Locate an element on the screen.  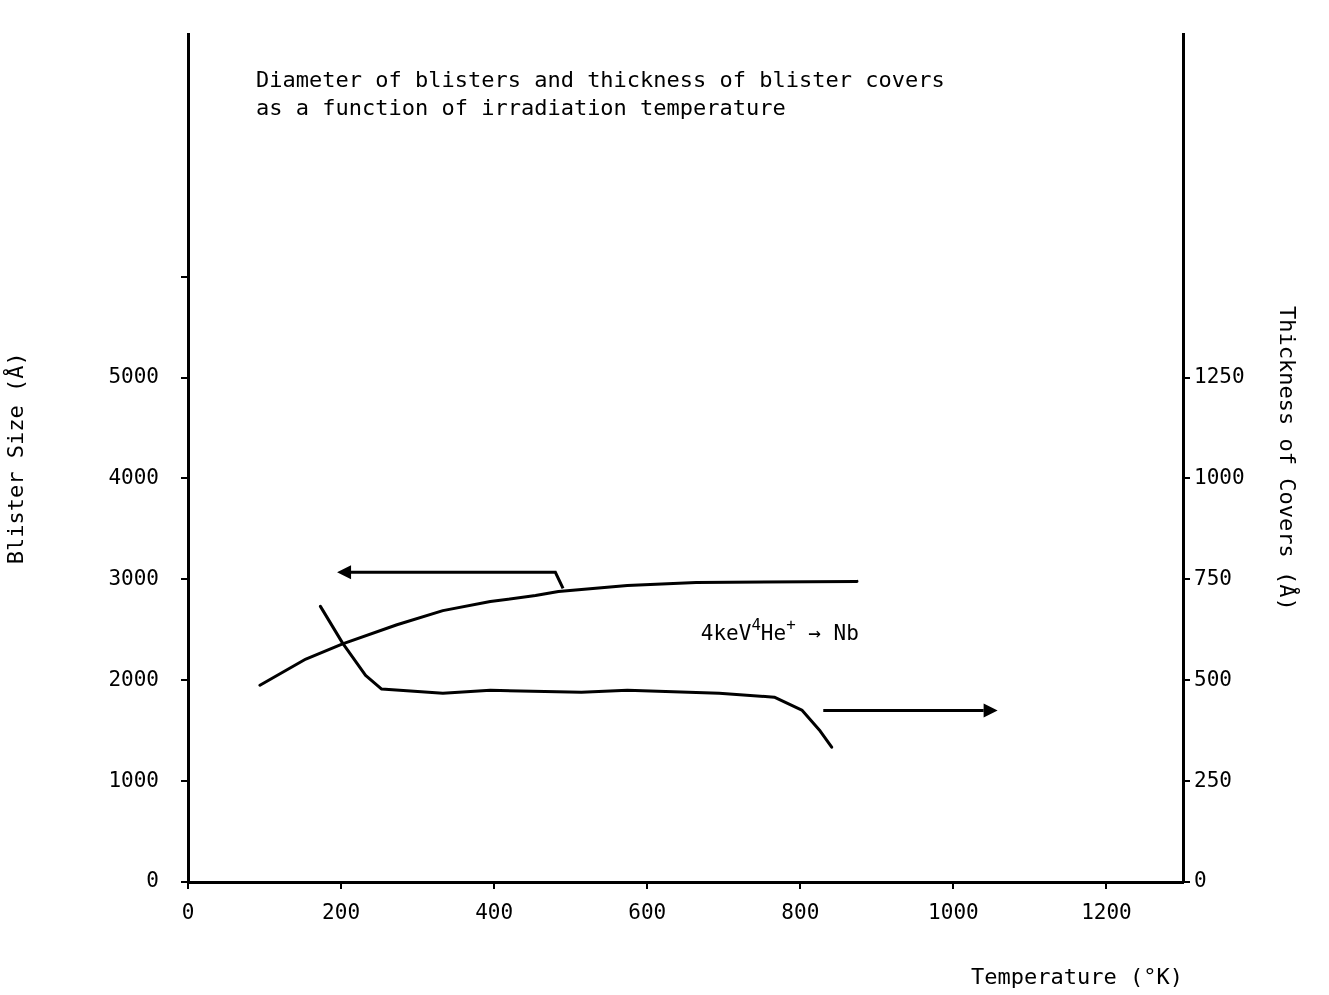
x-tick-label: 800 is located at coordinates (800, 912).